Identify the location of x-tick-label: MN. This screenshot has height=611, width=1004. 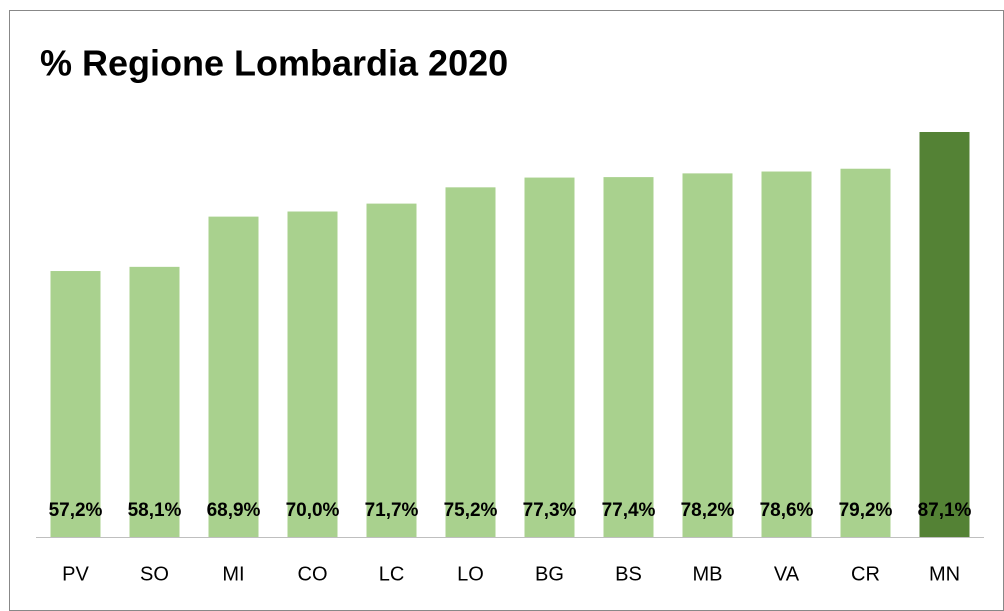
(944, 574).